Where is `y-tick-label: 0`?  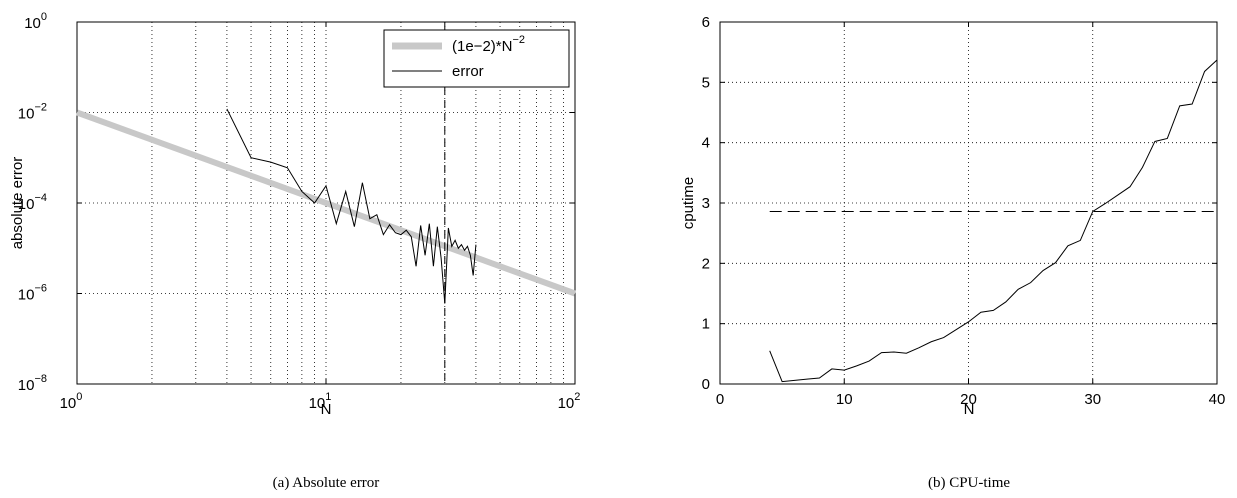 y-tick-label: 0 is located at coordinates (706, 384).